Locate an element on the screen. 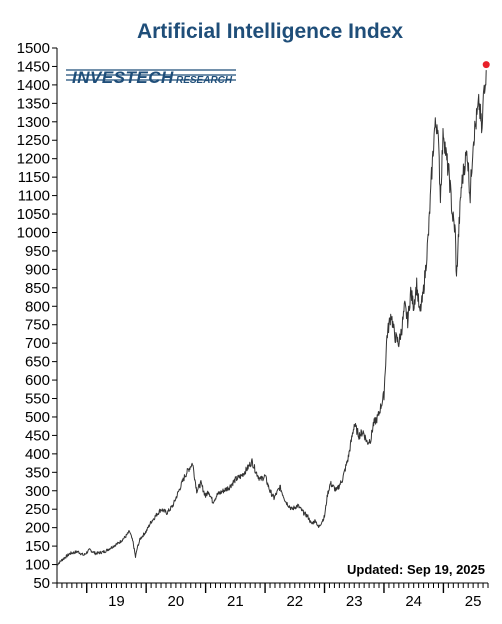  logo: INVESTECH RESEARCH is located at coordinates (151, 77).